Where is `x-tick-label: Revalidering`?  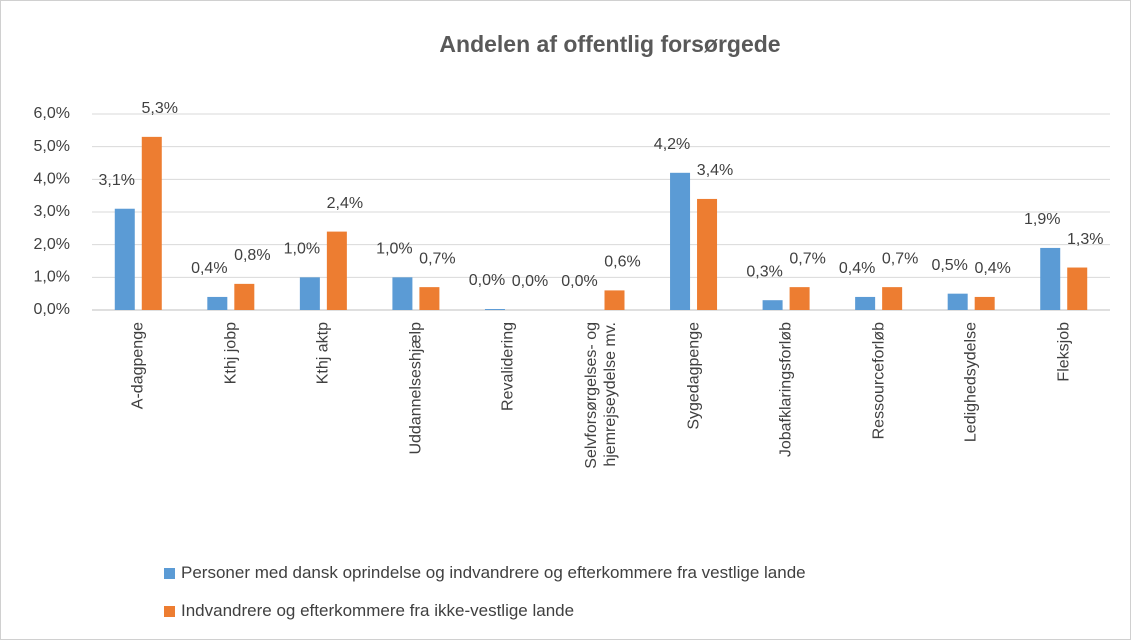
x-tick-label: Revalidering is located at coordinates (508, 366).